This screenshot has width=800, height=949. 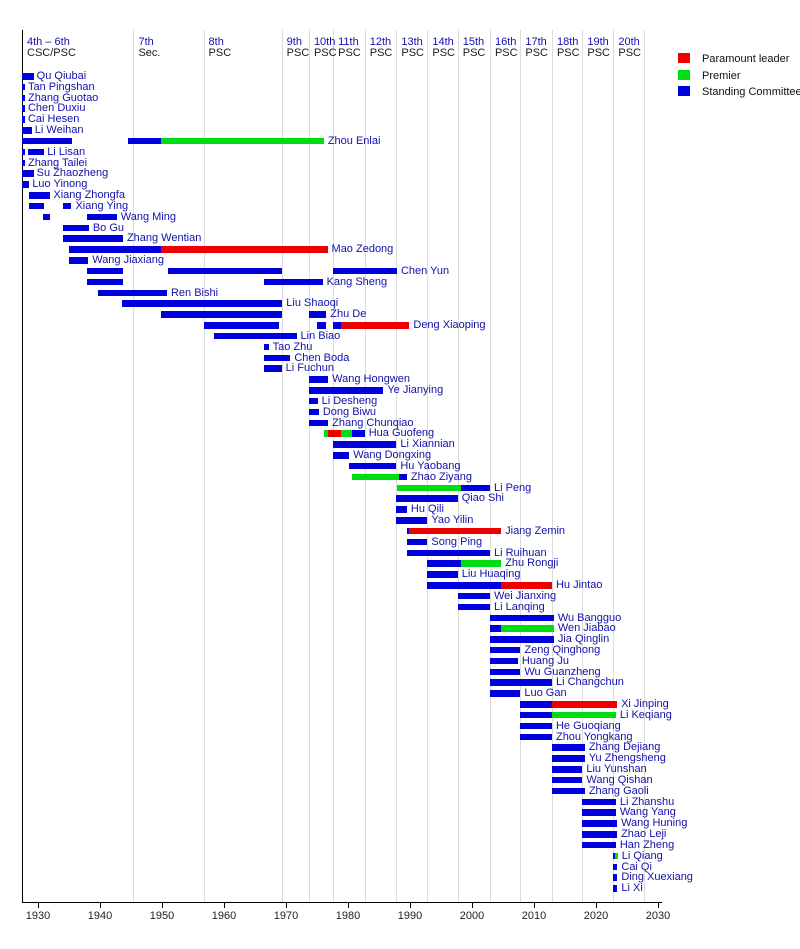 What do you see at coordinates (380, 42) in the screenshot?
I see `period-label-number: 12th` at bounding box center [380, 42].